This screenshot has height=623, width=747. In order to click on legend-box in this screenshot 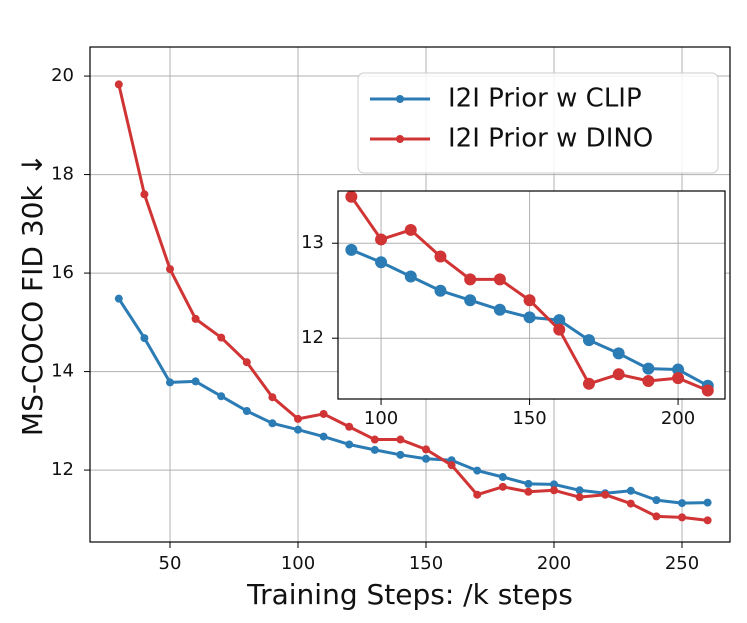, I will do `click(538, 123)`.